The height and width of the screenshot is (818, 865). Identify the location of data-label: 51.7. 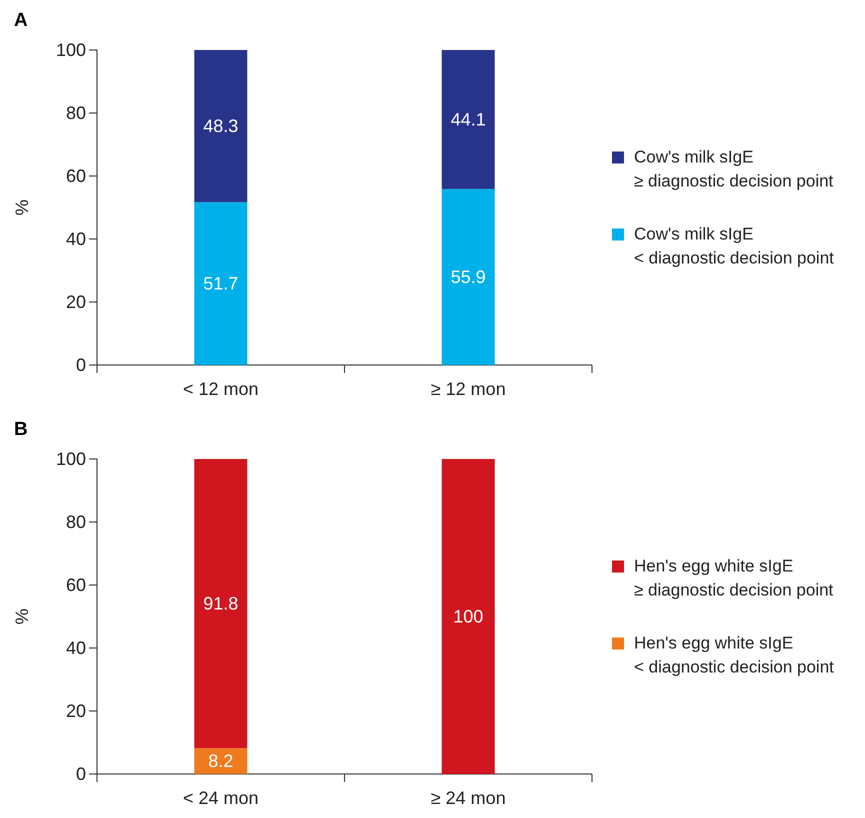
(220, 284).